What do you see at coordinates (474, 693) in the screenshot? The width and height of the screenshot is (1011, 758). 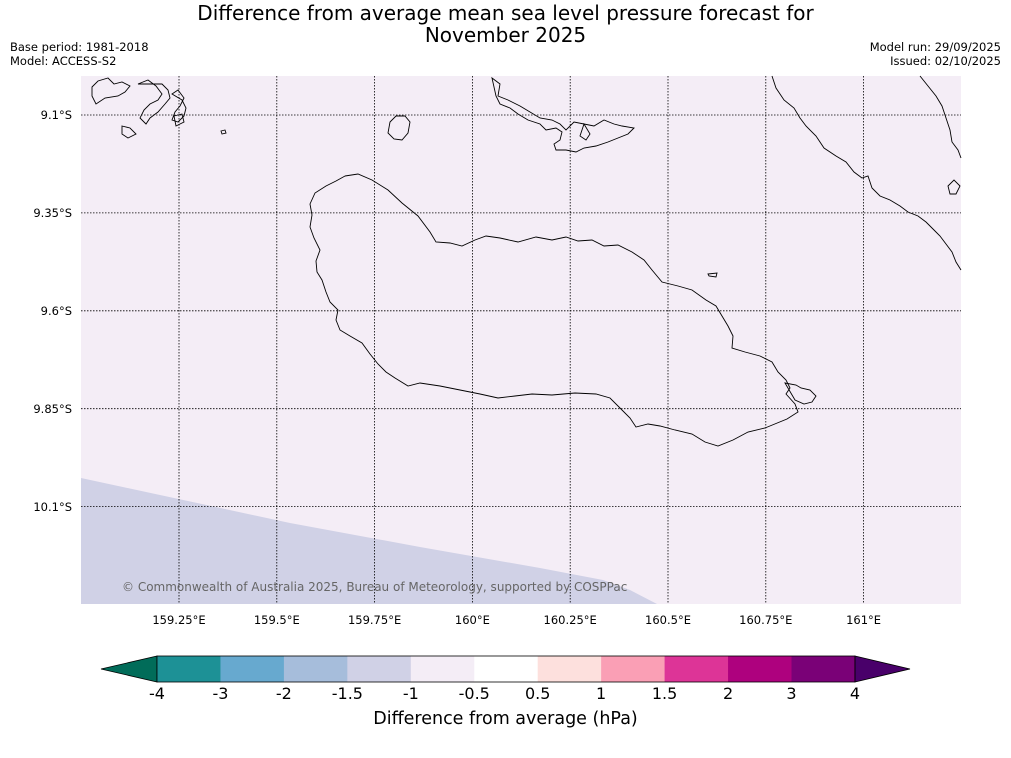 I see `colorbar-tick-label: -0.5` at bounding box center [474, 693].